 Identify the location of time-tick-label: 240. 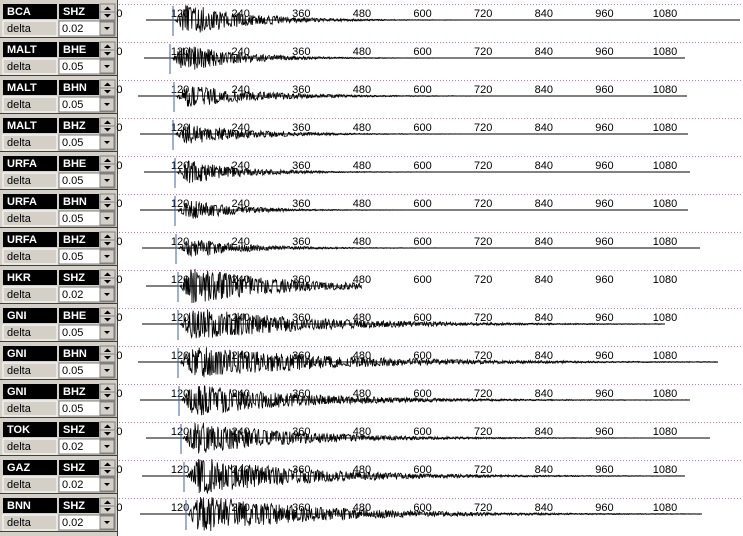
(240, 128).